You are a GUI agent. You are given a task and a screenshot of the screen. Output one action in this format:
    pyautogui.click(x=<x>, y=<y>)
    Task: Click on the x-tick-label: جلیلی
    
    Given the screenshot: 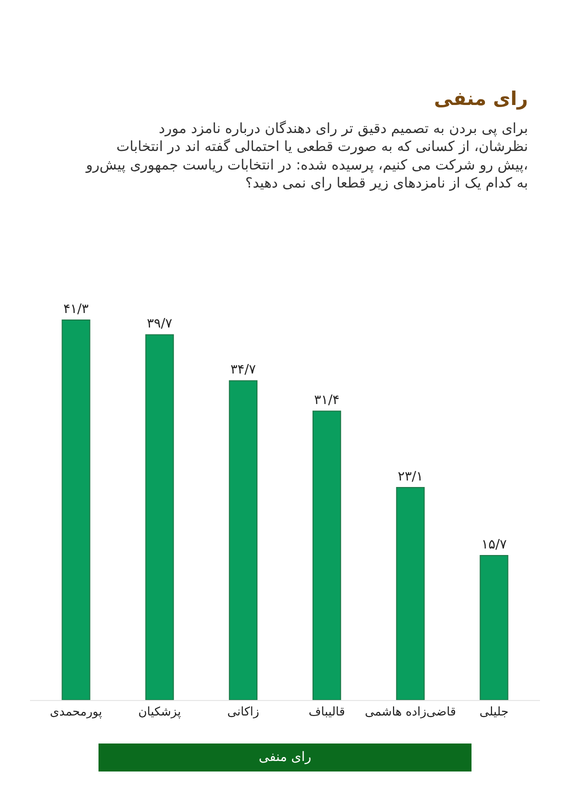 What is the action you would take?
    pyautogui.click(x=494, y=711)
    